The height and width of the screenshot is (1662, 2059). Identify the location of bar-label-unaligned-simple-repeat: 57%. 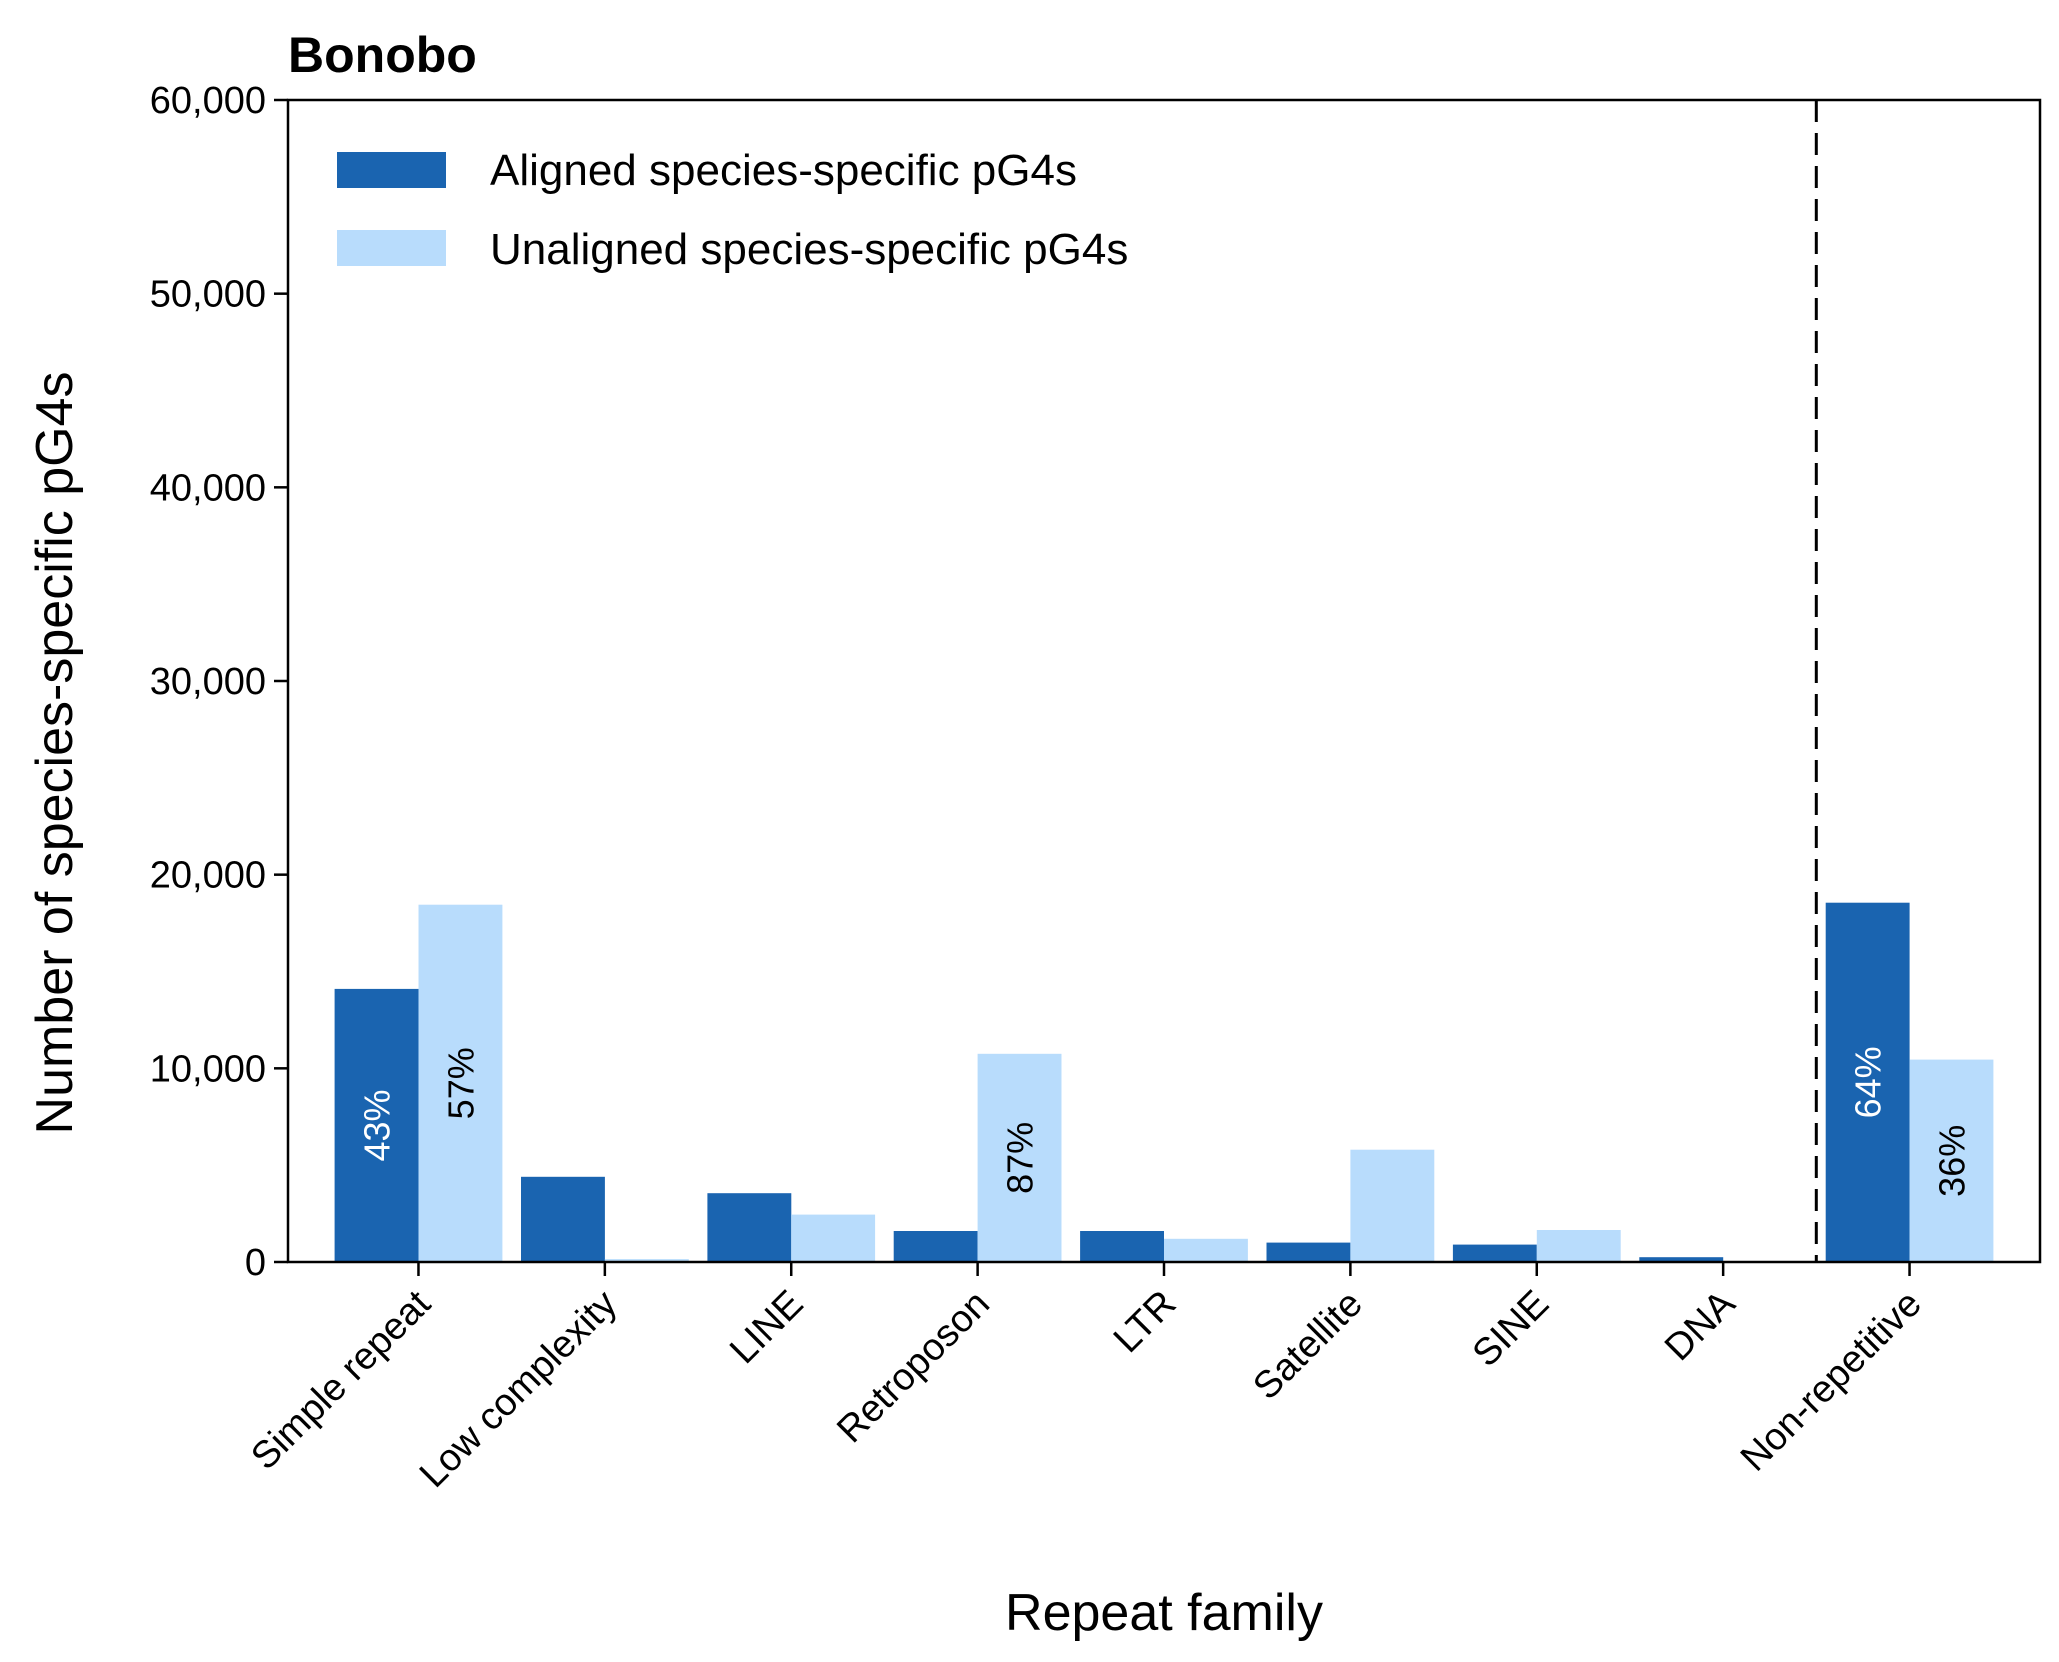
(460, 1083).